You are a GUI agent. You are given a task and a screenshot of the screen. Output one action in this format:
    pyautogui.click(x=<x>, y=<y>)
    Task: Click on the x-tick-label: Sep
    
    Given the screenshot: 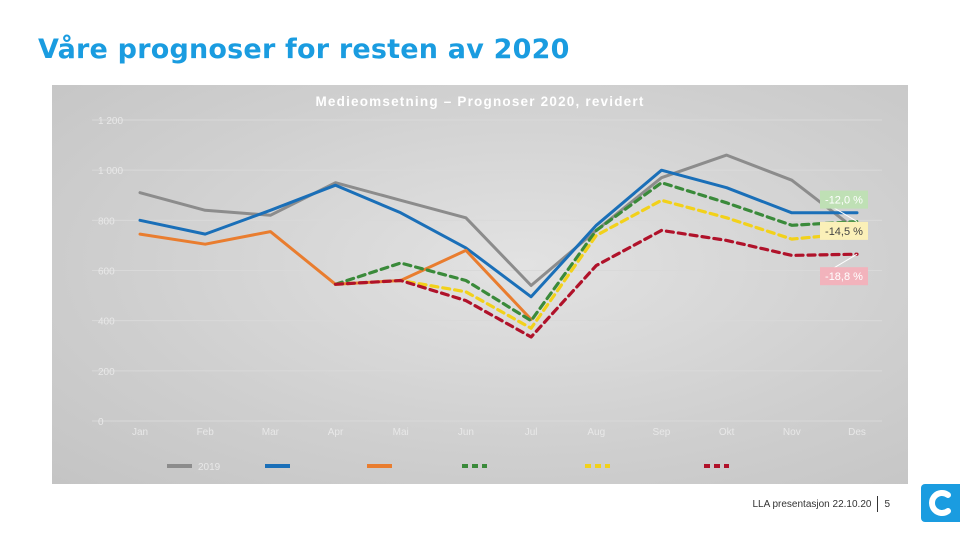 What is the action you would take?
    pyautogui.click(x=662, y=432)
    